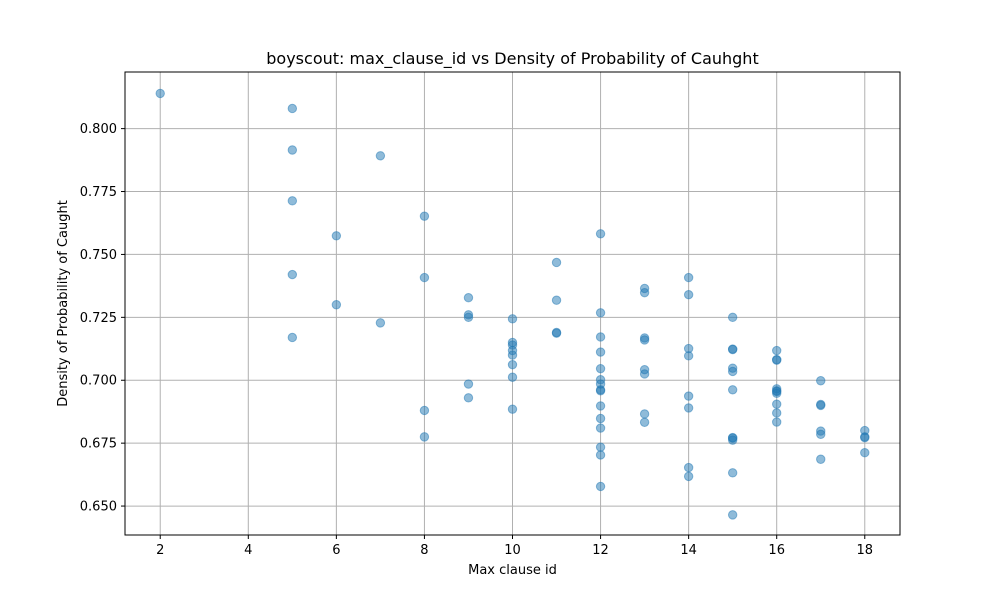  I want to click on y-tick-label: 0.725, so click(98, 318).